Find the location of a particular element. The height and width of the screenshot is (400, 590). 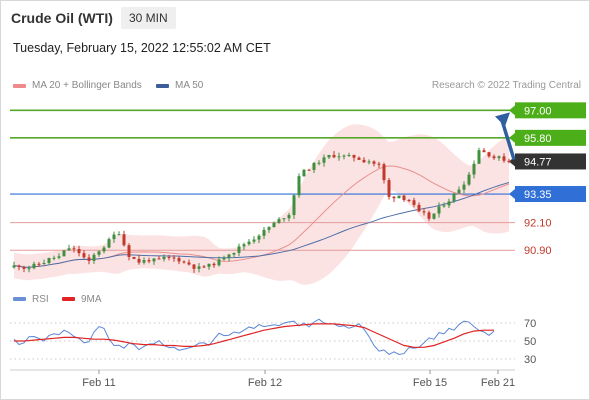

legend-bollinger: MA 20 + Bollinger Bands is located at coordinates (77, 85).